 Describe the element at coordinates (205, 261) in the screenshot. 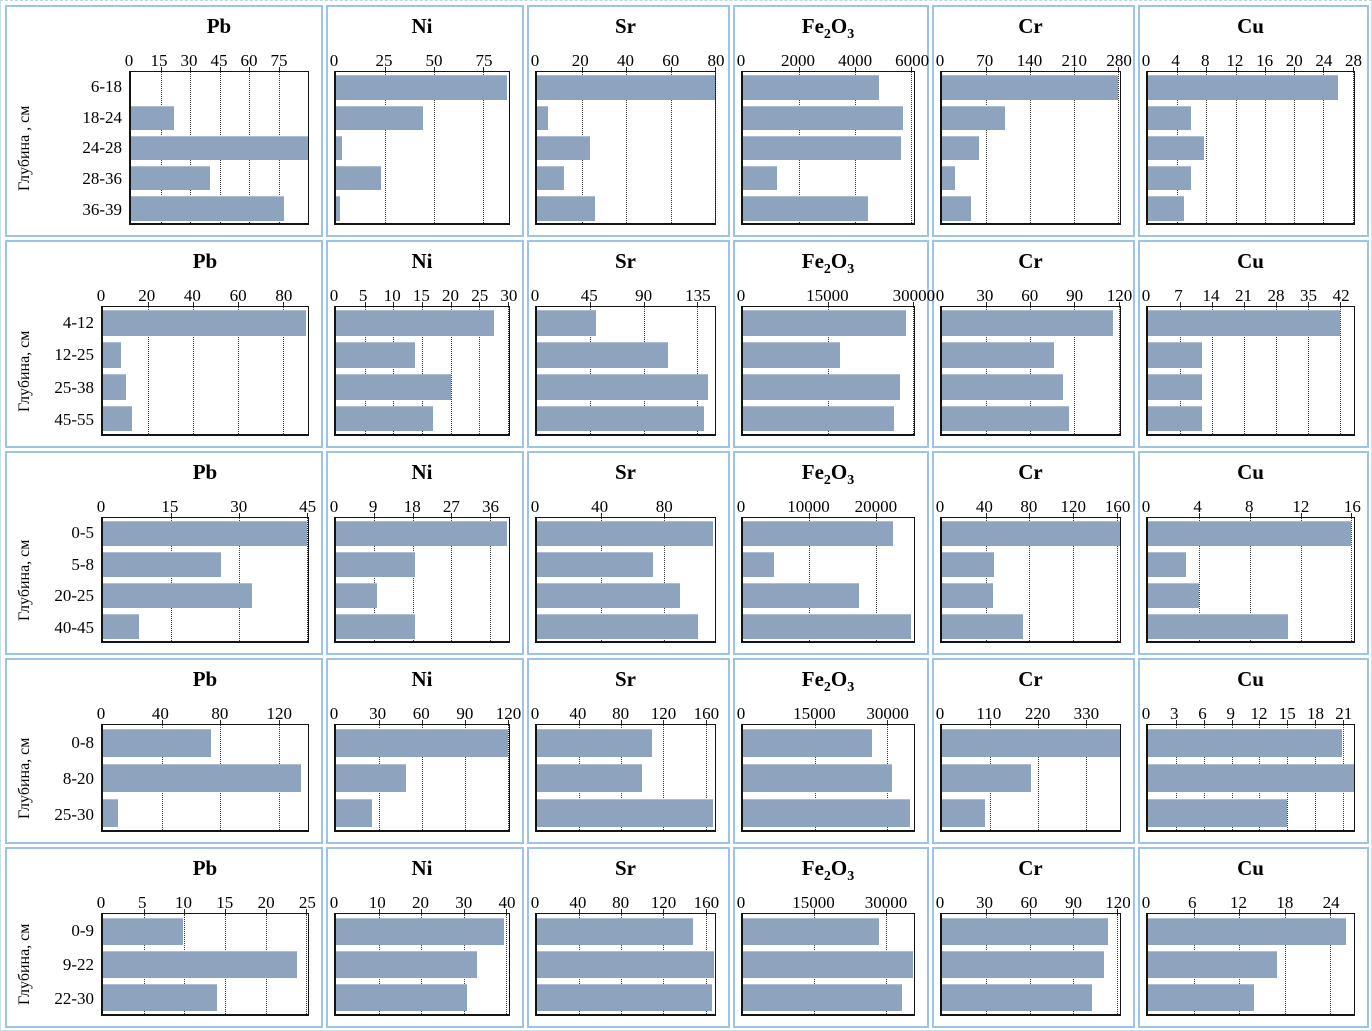

I see `chart-title: Pb` at that location.